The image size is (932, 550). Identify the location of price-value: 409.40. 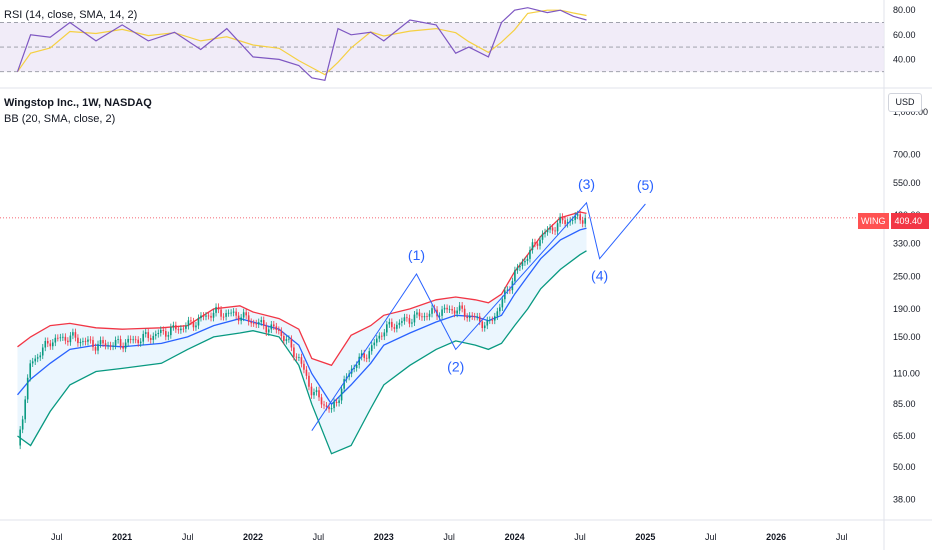
(909, 221).